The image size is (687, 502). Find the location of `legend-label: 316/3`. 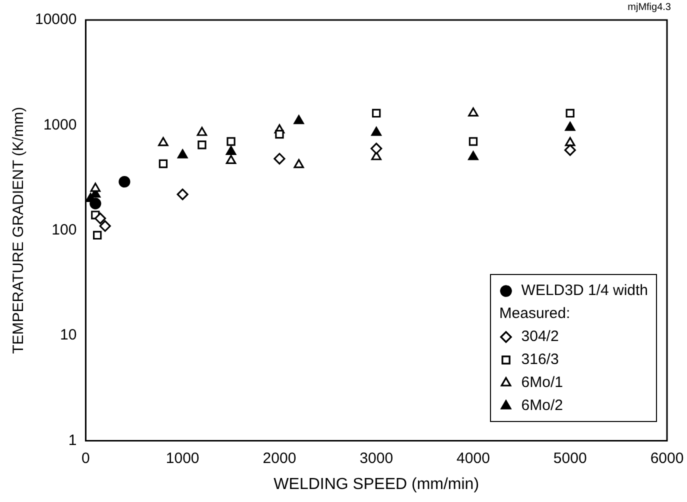

legend-label: 316/3 is located at coordinates (540, 360).